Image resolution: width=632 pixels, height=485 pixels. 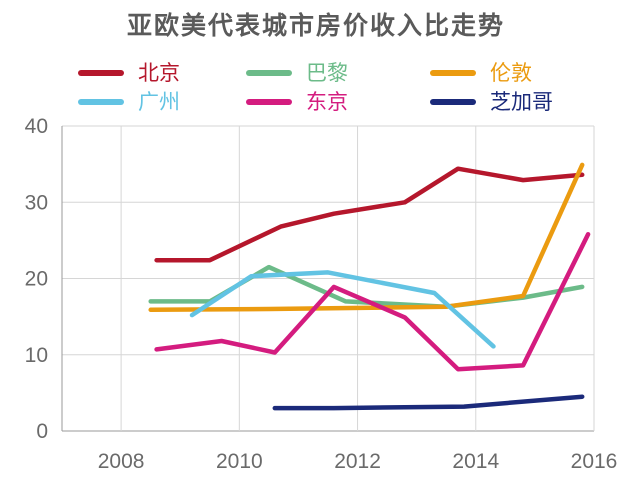 What do you see at coordinates (36, 279) in the screenshot?
I see `y-tick-label: 20` at bounding box center [36, 279].